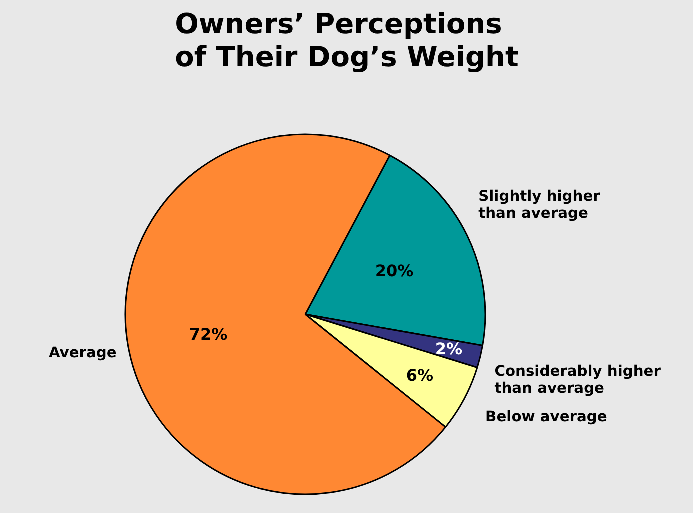 This screenshot has height=519, width=693. What do you see at coordinates (208, 334) in the screenshot?
I see `data-label: 72%` at bounding box center [208, 334].